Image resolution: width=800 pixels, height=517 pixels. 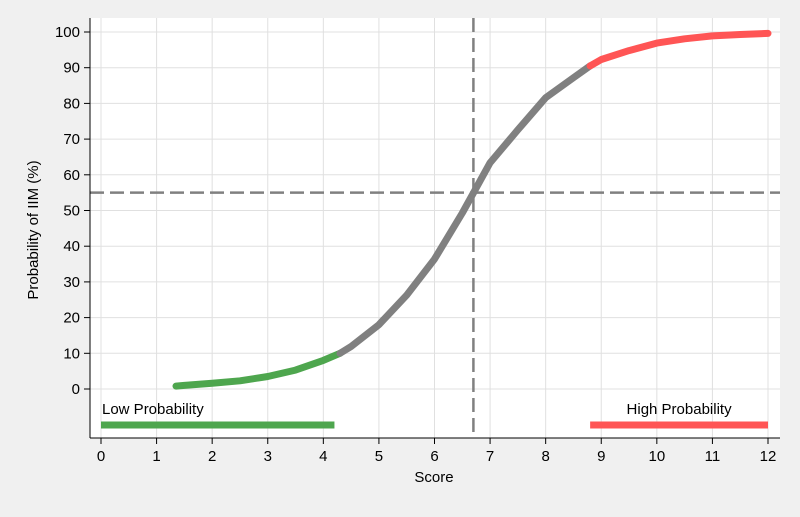 What do you see at coordinates (680, 409) in the screenshot?
I see `high-probability-label: High Probability` at bounding box center [680, 409].